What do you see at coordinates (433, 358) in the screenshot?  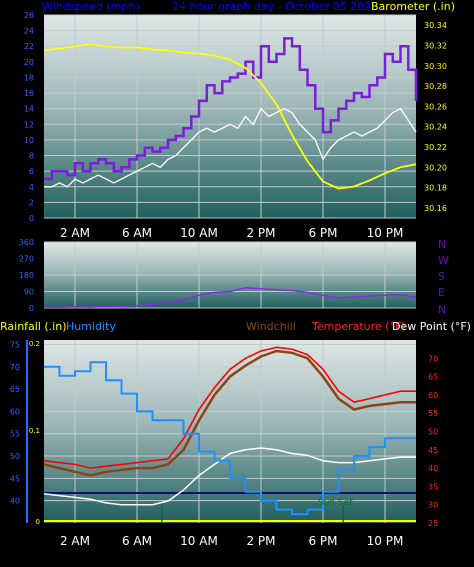 I see `temperature-tick-label: 70` at bounding box center [433, 358].